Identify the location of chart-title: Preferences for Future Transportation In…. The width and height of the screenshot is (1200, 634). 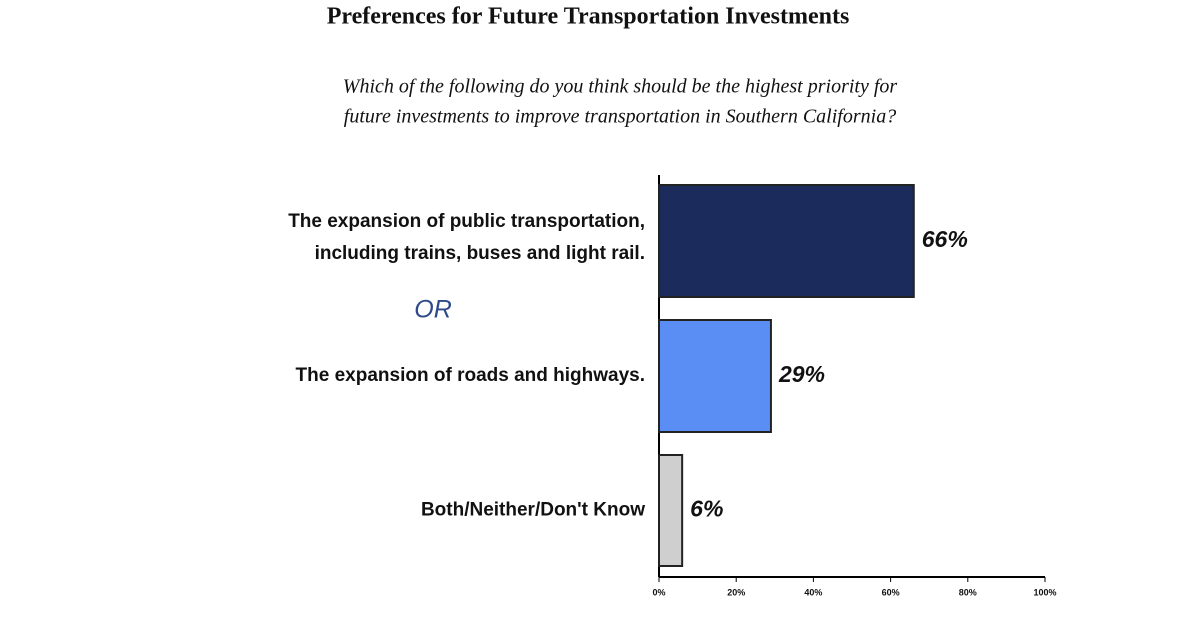
(588, 17).